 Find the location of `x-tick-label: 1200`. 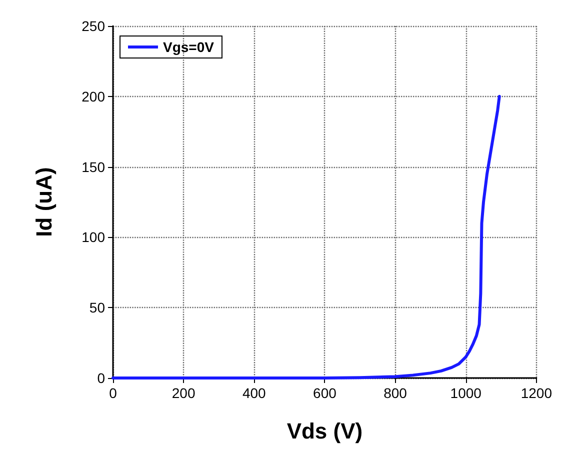

x-tick-label: 1200 is located at coordinates (536, 393).